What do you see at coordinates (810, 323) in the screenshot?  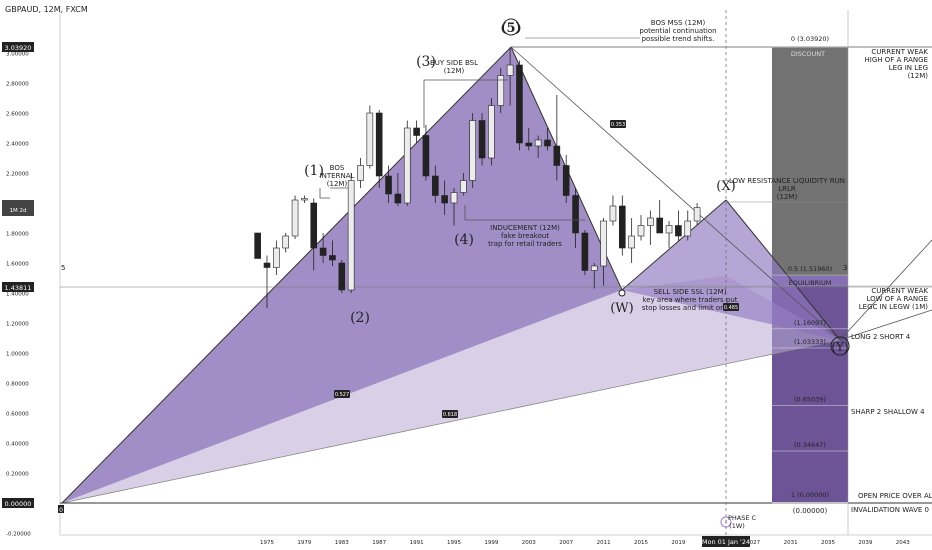 I see `fib-level-label: (1.16097)` at bounding box center [810, 323].